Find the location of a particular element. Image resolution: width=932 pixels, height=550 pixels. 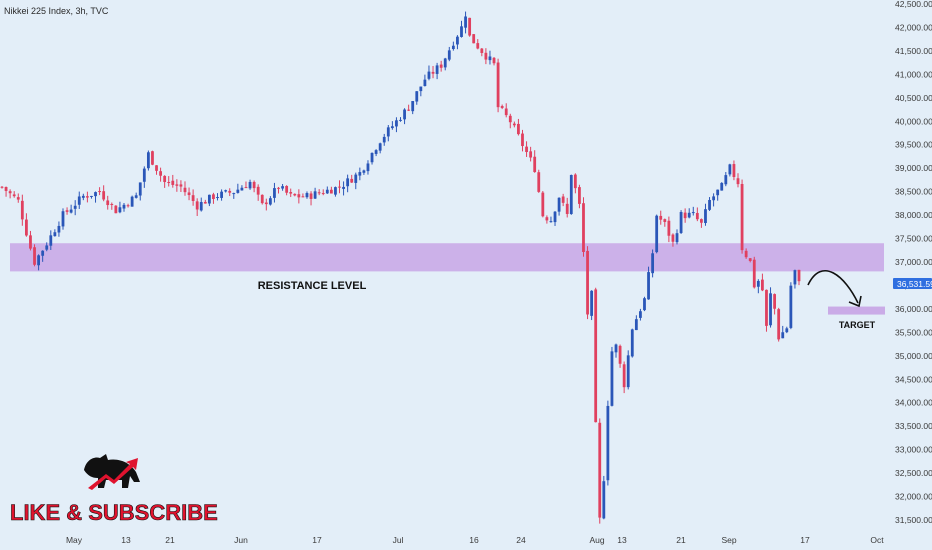

y-tick-label: 34,500.00 is located at coordinates (913, 379).